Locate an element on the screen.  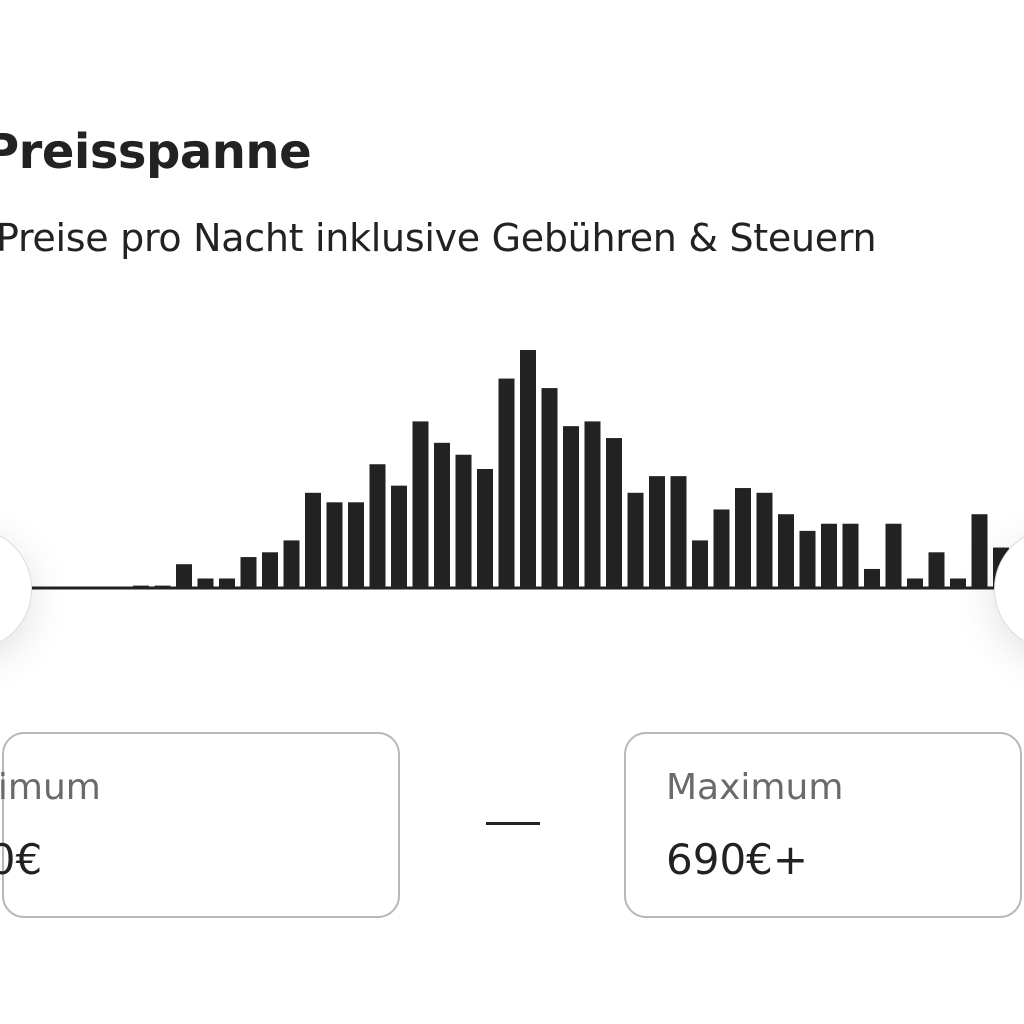
maximum-price-field: Maximum 690€+ is located at coordinates (823, 825).